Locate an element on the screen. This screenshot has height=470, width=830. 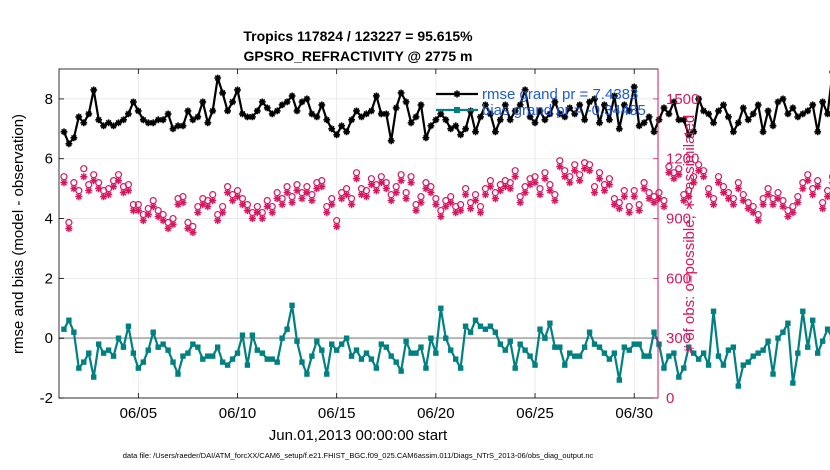
x-tick-label: 06/30 is located at coordinates (634, 413).